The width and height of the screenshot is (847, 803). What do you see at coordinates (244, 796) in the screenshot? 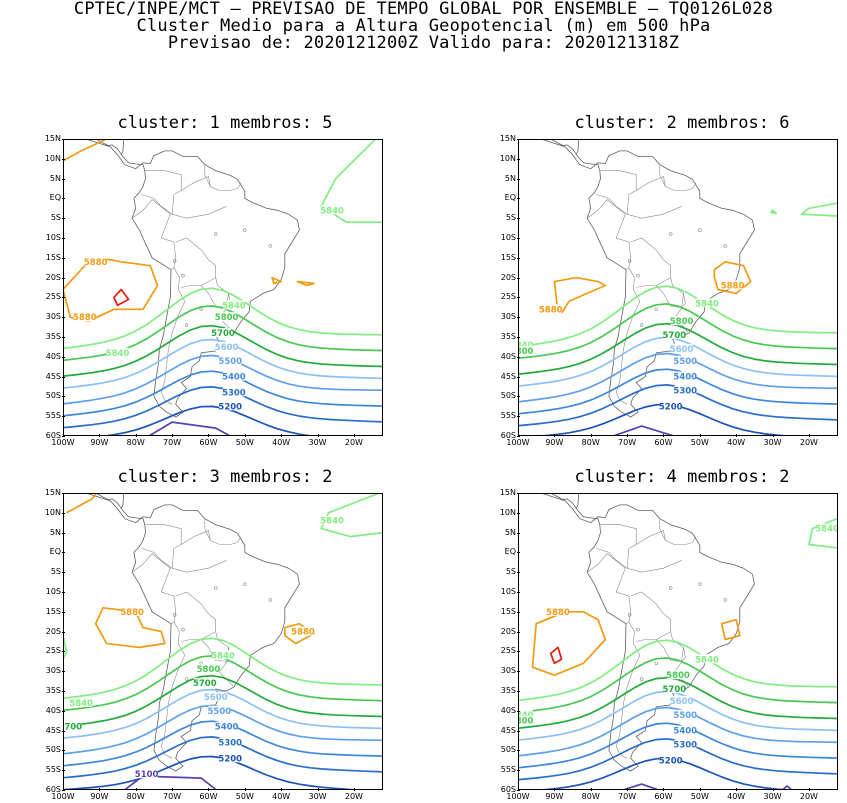
I see `x-tick-label: 50W` at bounding box center [244, 796].